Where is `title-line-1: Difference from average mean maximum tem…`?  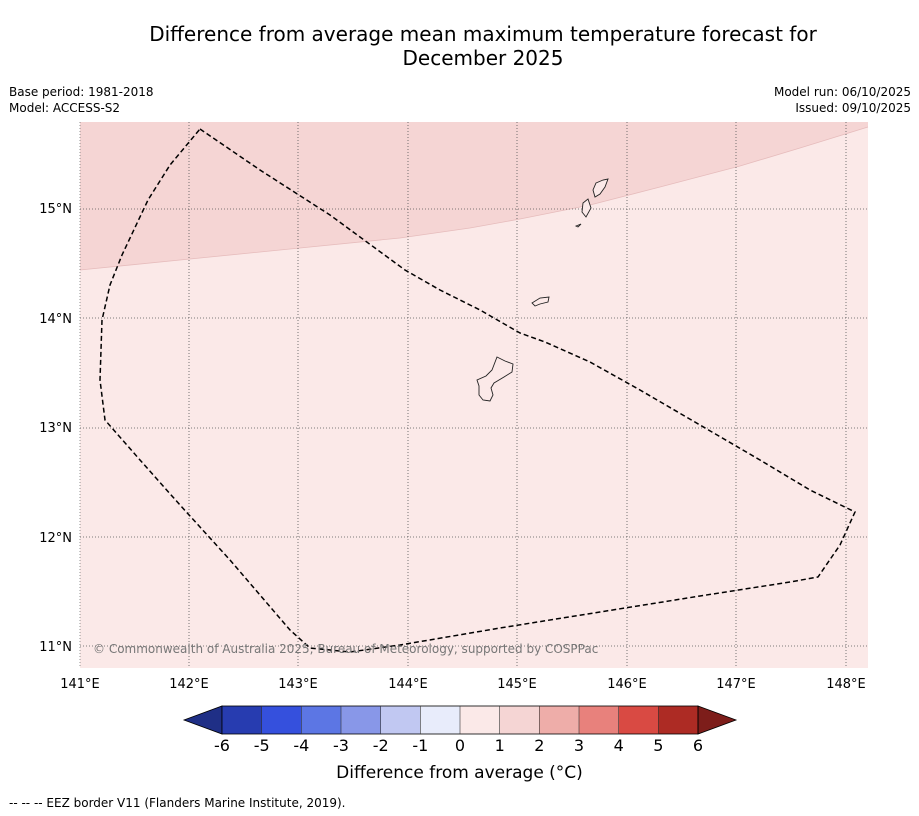
title-line-1: Difference from average mean maximum tem… is located at coordinates (483, 34).